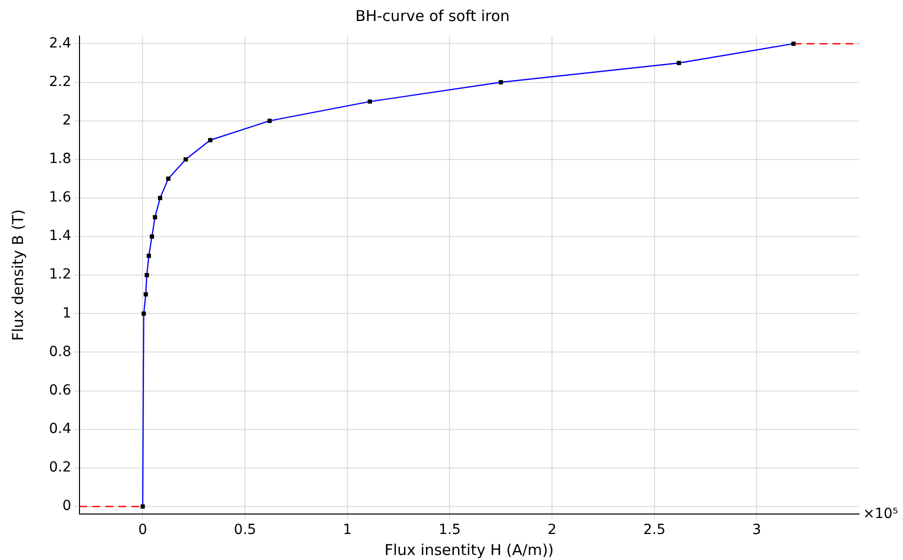 This screenshot has width=903, height=560. I want to click on x-tick-label: 2.5, so click(654, 530).